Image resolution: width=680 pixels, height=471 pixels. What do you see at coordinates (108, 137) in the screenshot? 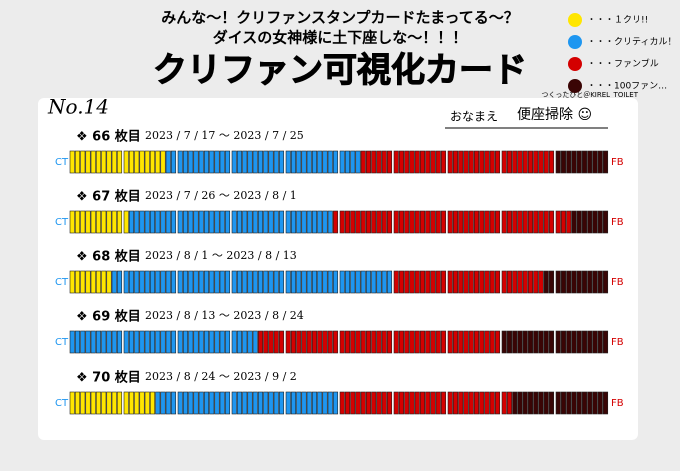
I see `row-label: ❖ 66 枚目` at bounding box center [108, 137].